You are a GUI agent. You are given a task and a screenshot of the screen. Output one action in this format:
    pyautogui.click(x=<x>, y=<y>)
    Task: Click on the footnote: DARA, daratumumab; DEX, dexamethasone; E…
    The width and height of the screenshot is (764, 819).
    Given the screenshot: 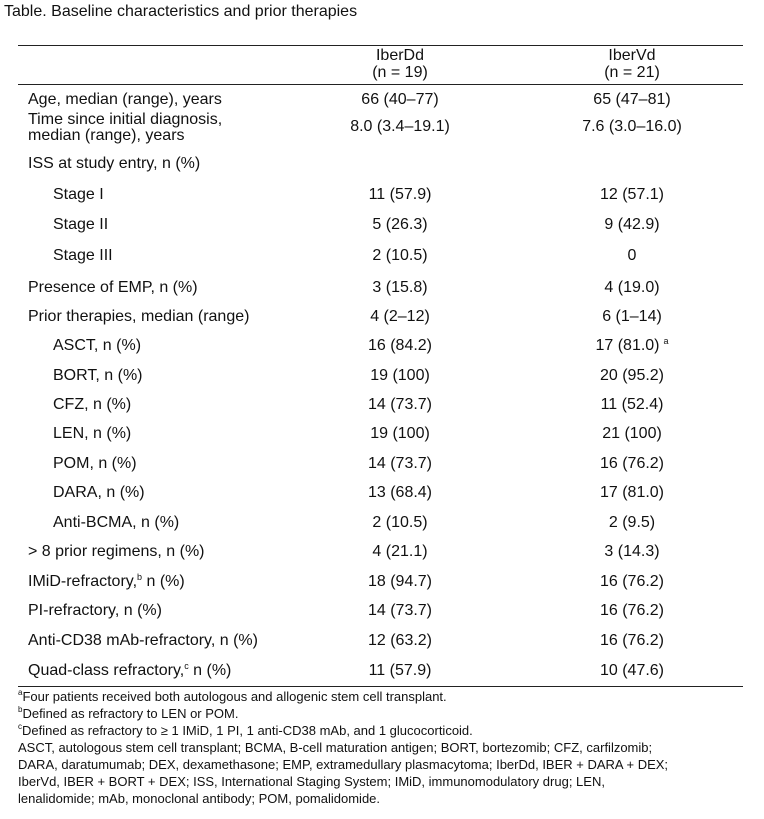 What is the action you would take?
    pyautogui.click(x=383, y=764)
    